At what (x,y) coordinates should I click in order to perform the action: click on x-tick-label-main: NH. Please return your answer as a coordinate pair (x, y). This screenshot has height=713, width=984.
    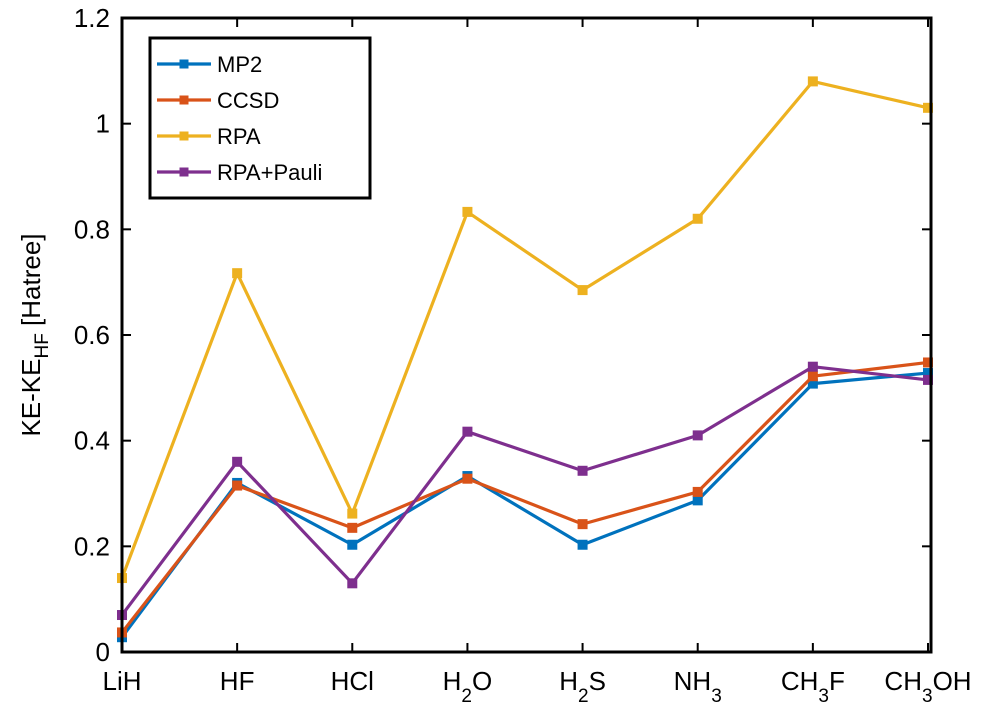
    Looking at the image, I should click on (693, 681).